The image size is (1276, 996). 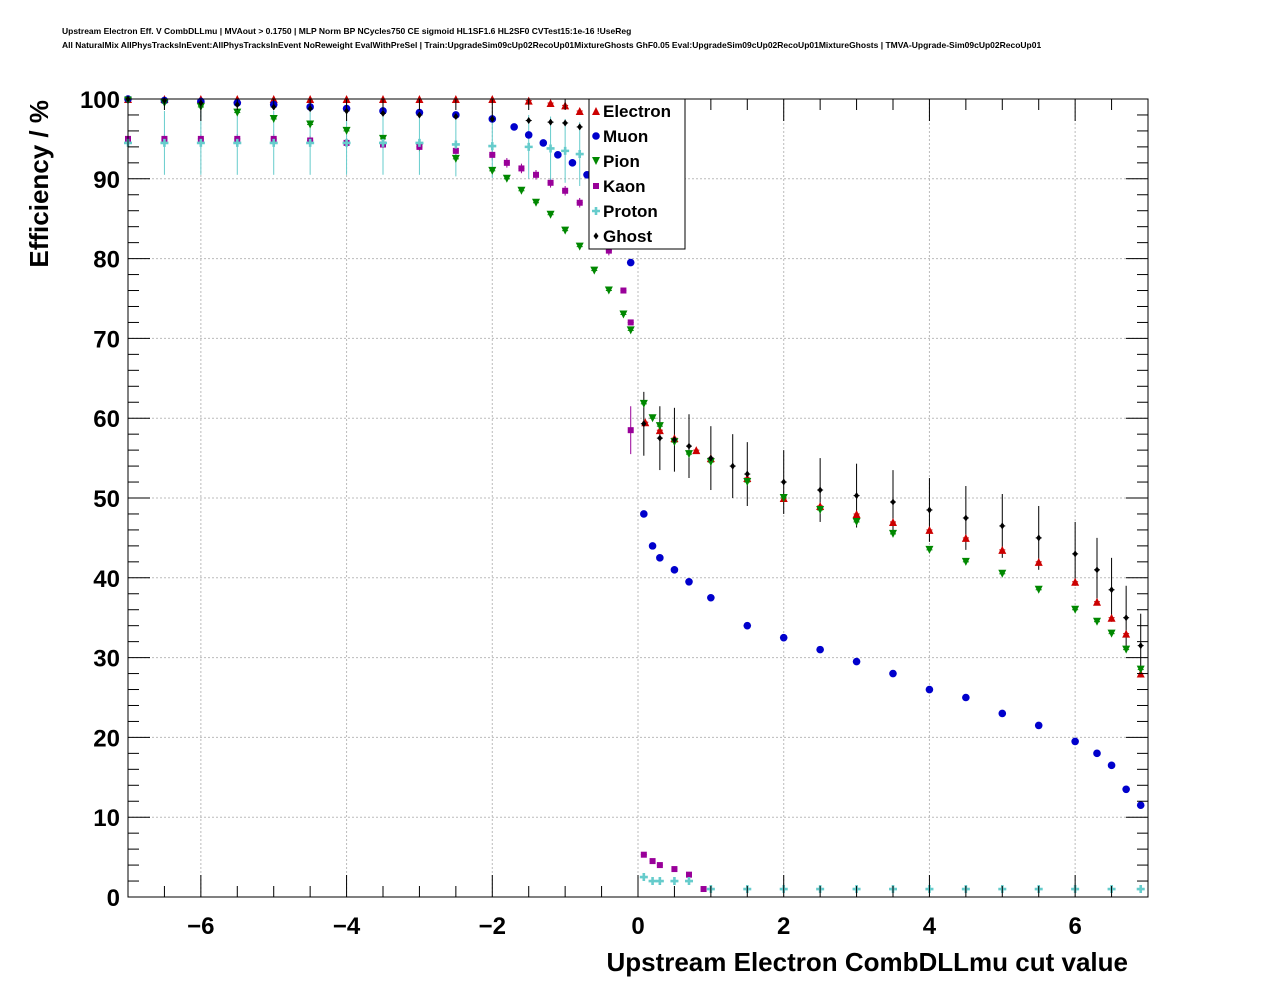 What do you see at coordinates (783, 926) in the screenshot?
I see `x-tick-label: 2` at bounding box center [783, 926].